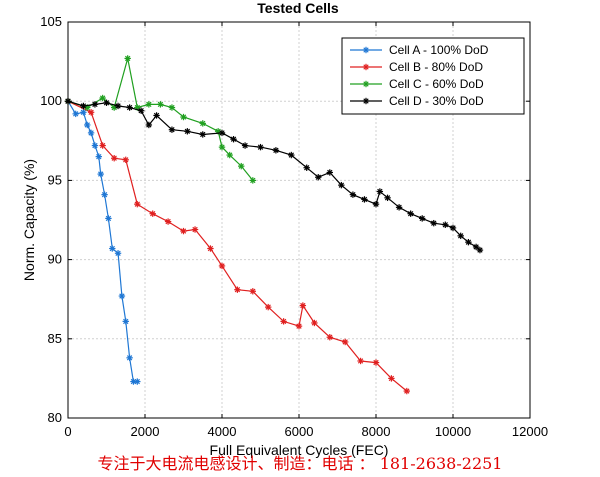 The height and width of the screenshot is (477, 600). I want to click on legend-label: Cell B - 80% DoD, so click(436, 67).